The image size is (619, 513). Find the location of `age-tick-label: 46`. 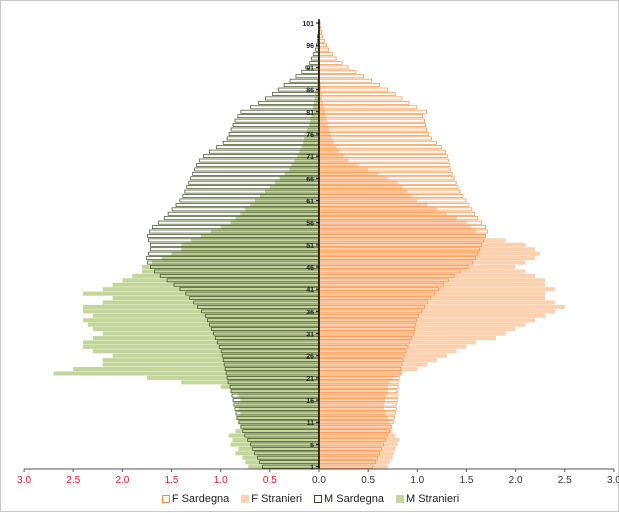

age-tick-label: 46 is located at coordinates (310, 268).